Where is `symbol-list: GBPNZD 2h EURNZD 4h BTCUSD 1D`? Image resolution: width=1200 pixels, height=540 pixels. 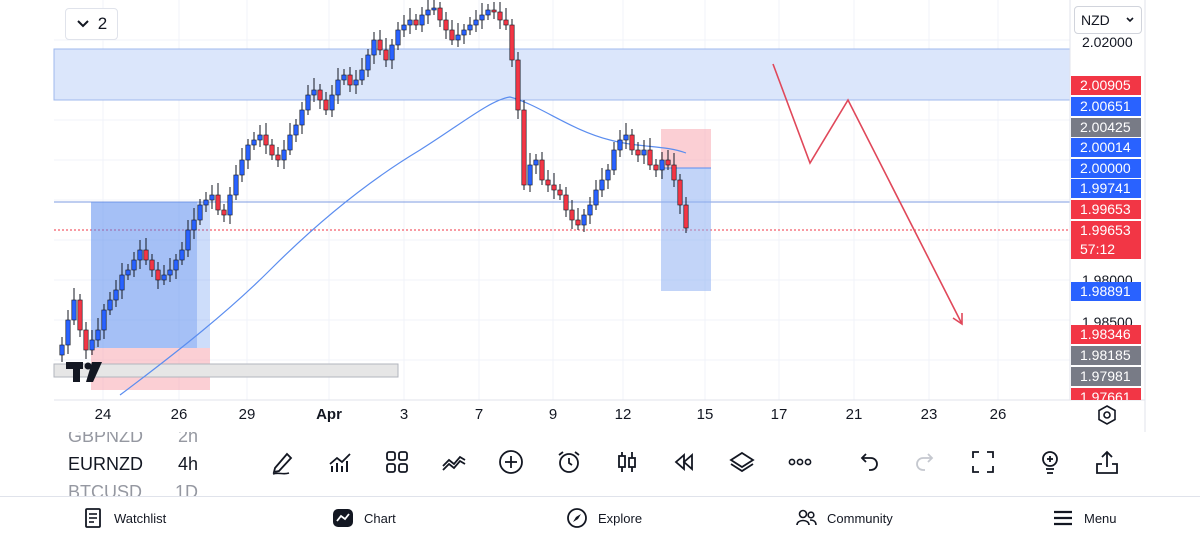 symbol-list: GBPNZD 2h EURNZD 4h BTCUSD 1D is located at coordinates (143, 464).